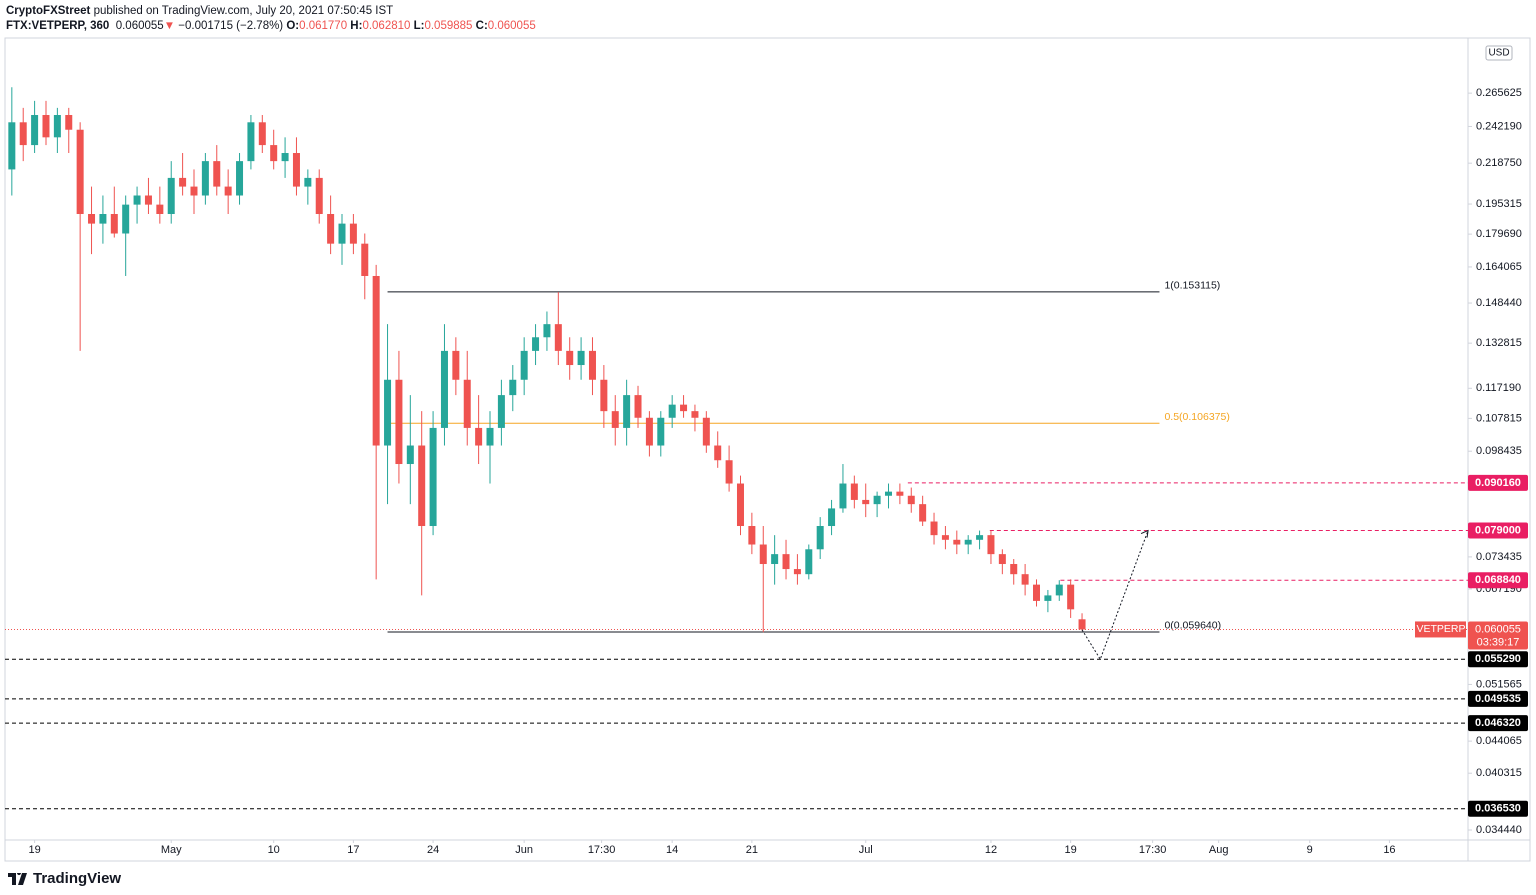 Image resolution: width=1536 pixels, height=895 pixels. What do you see at coordinates (274, 850) in the screenshot?
I see `x-tick-label: 10` at bounding box center [274, 850].